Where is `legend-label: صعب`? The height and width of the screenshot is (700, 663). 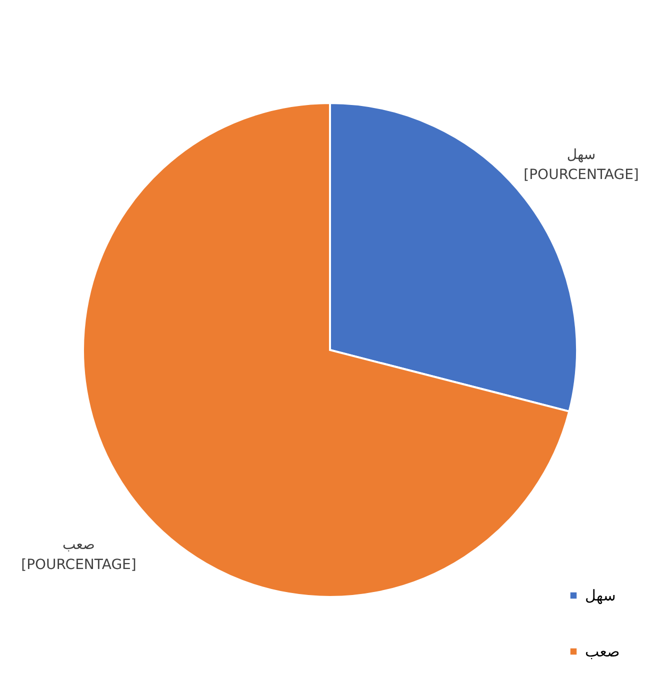
legend-label: صعب is located at coordinates (602, 651).